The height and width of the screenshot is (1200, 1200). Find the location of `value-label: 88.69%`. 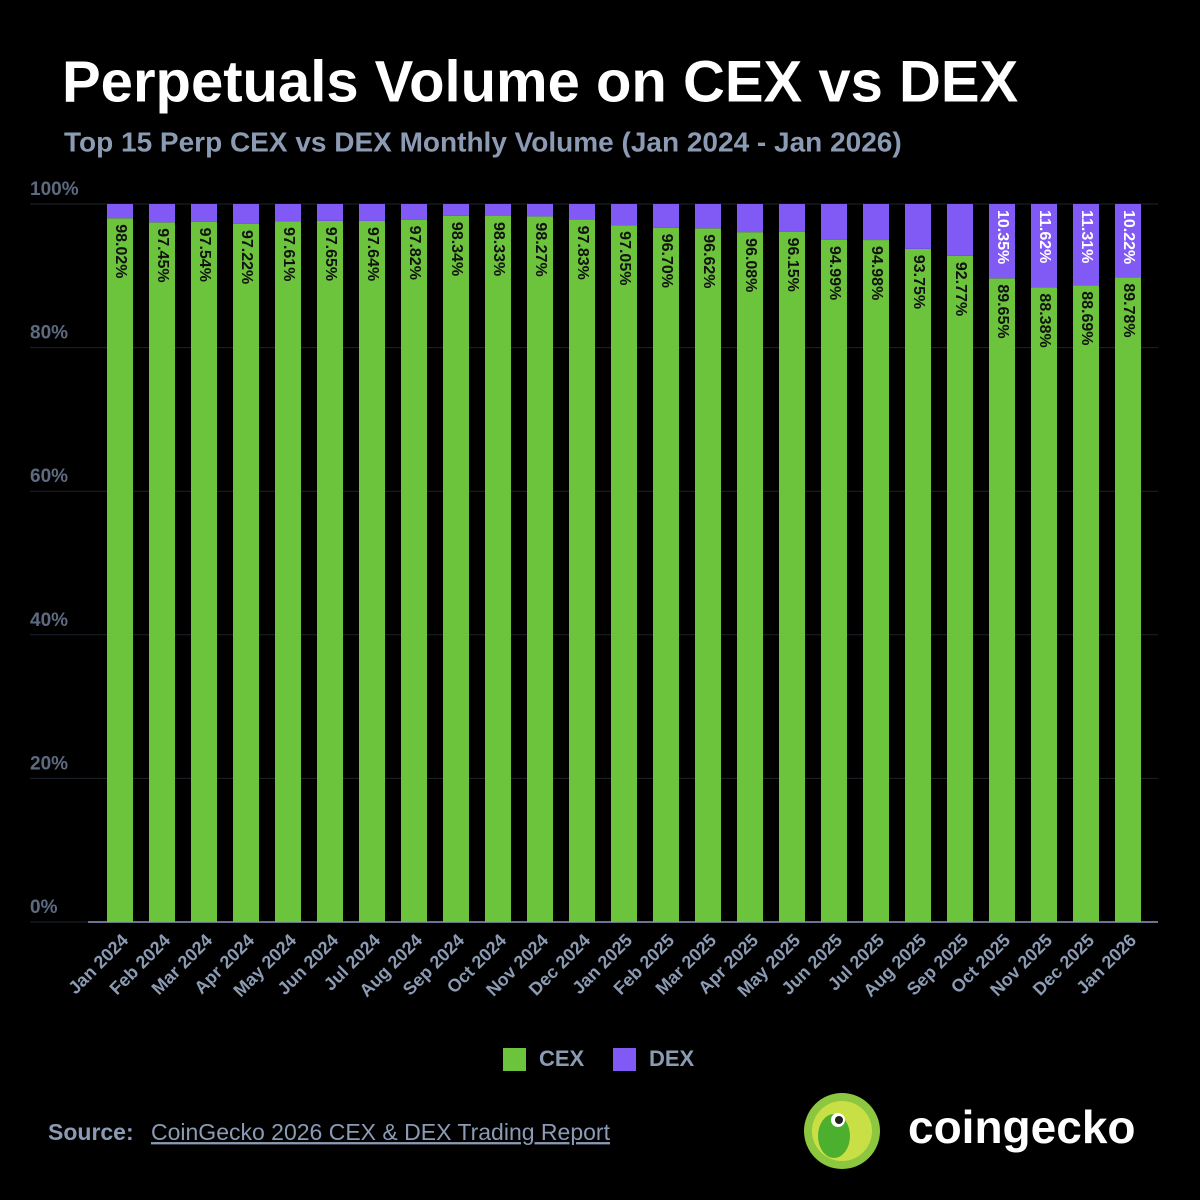

value-label: 88.69% is located at coordinates (1086, 318).